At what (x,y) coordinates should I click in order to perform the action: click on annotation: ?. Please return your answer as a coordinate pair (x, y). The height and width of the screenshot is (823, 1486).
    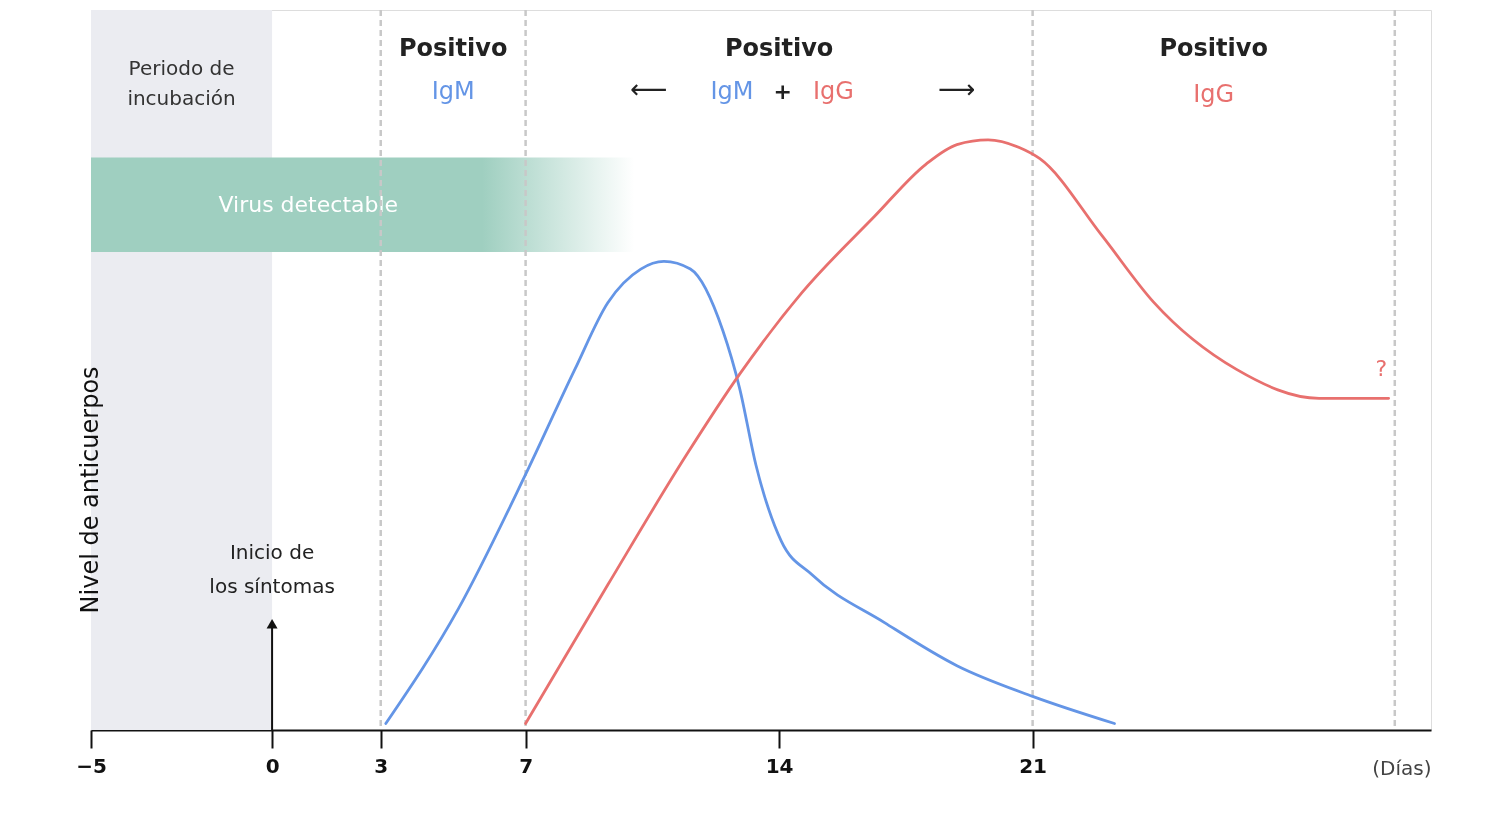
    Looking at the image, I should click on (1381, 368).